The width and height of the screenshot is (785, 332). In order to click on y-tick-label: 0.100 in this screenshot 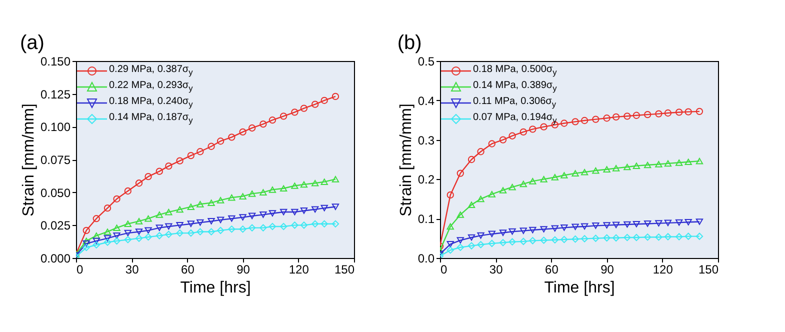, I will do `click(55, 127)`.